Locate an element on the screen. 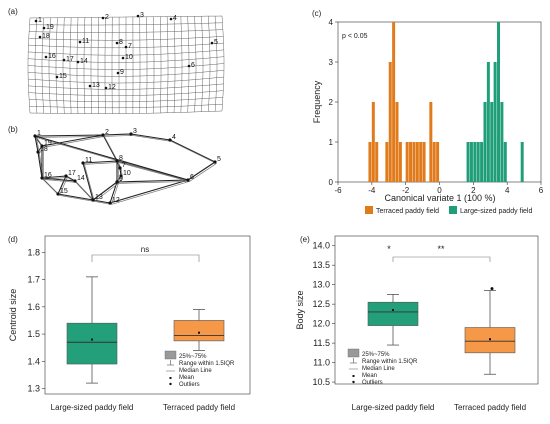 The image size is (550, 424). significance-label-2: ** is located at coordinates (441, 249).